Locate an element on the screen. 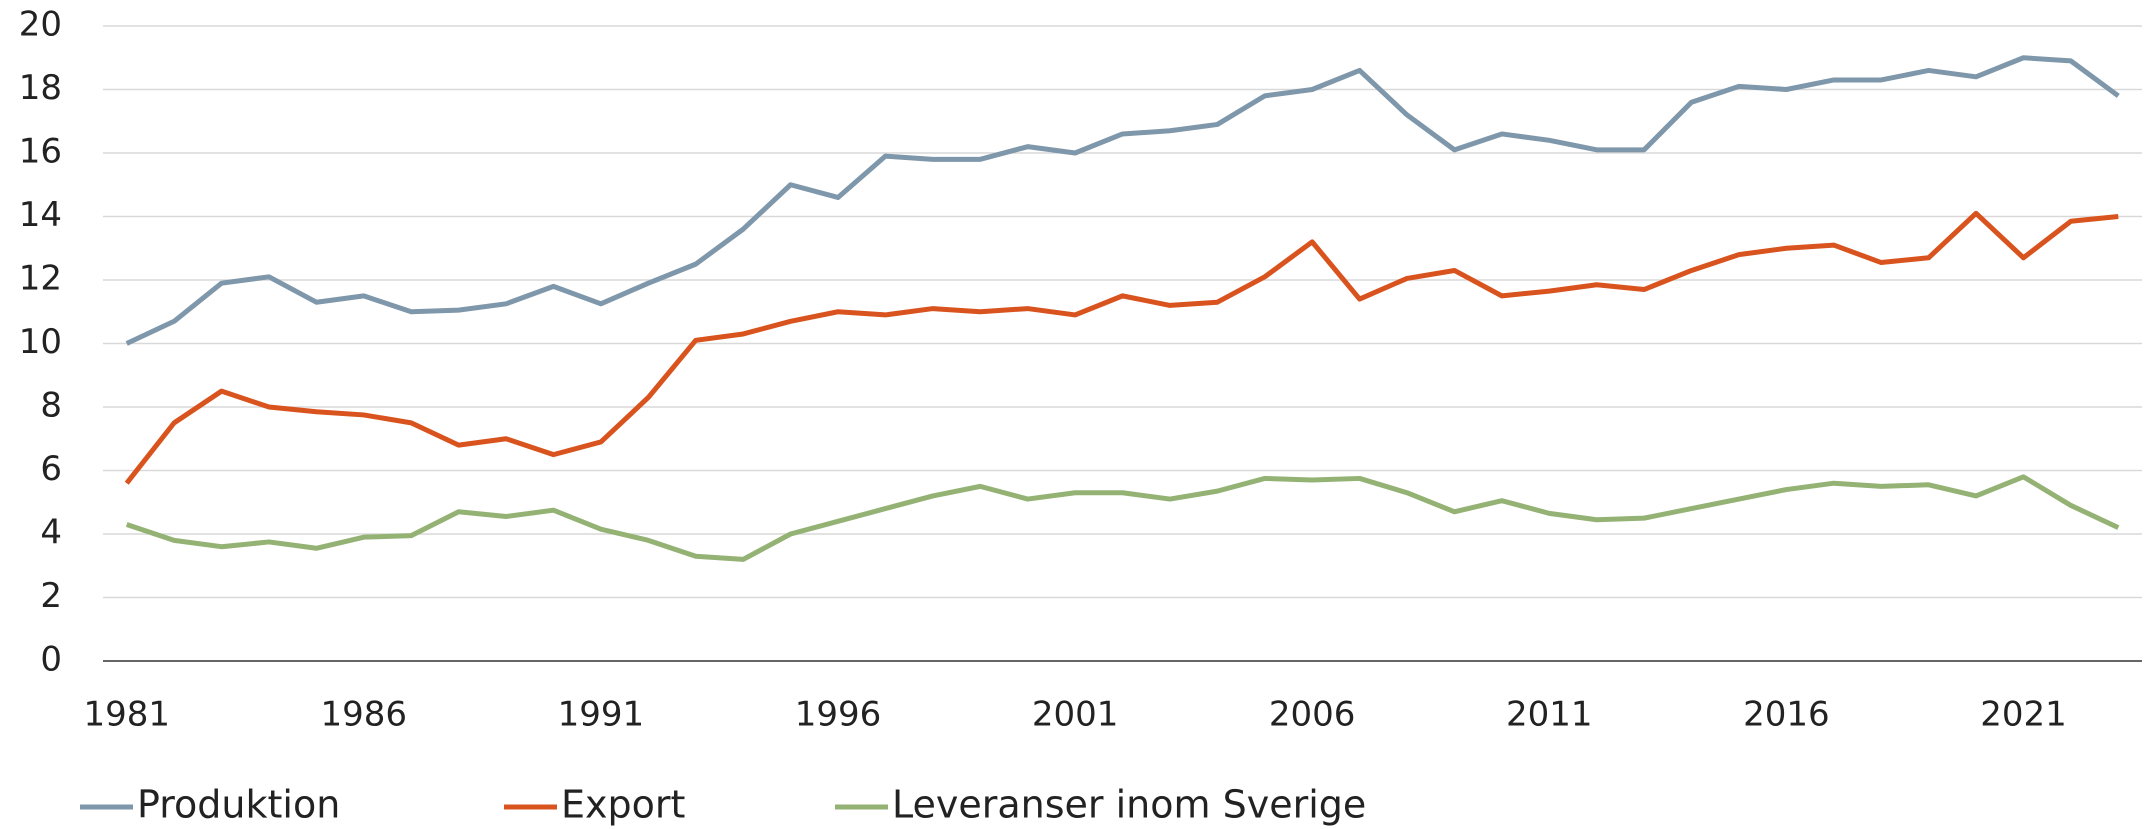 This screenshot has height=829, width=2146. y-tick-label: 8 is located at coordinates (51, 406).